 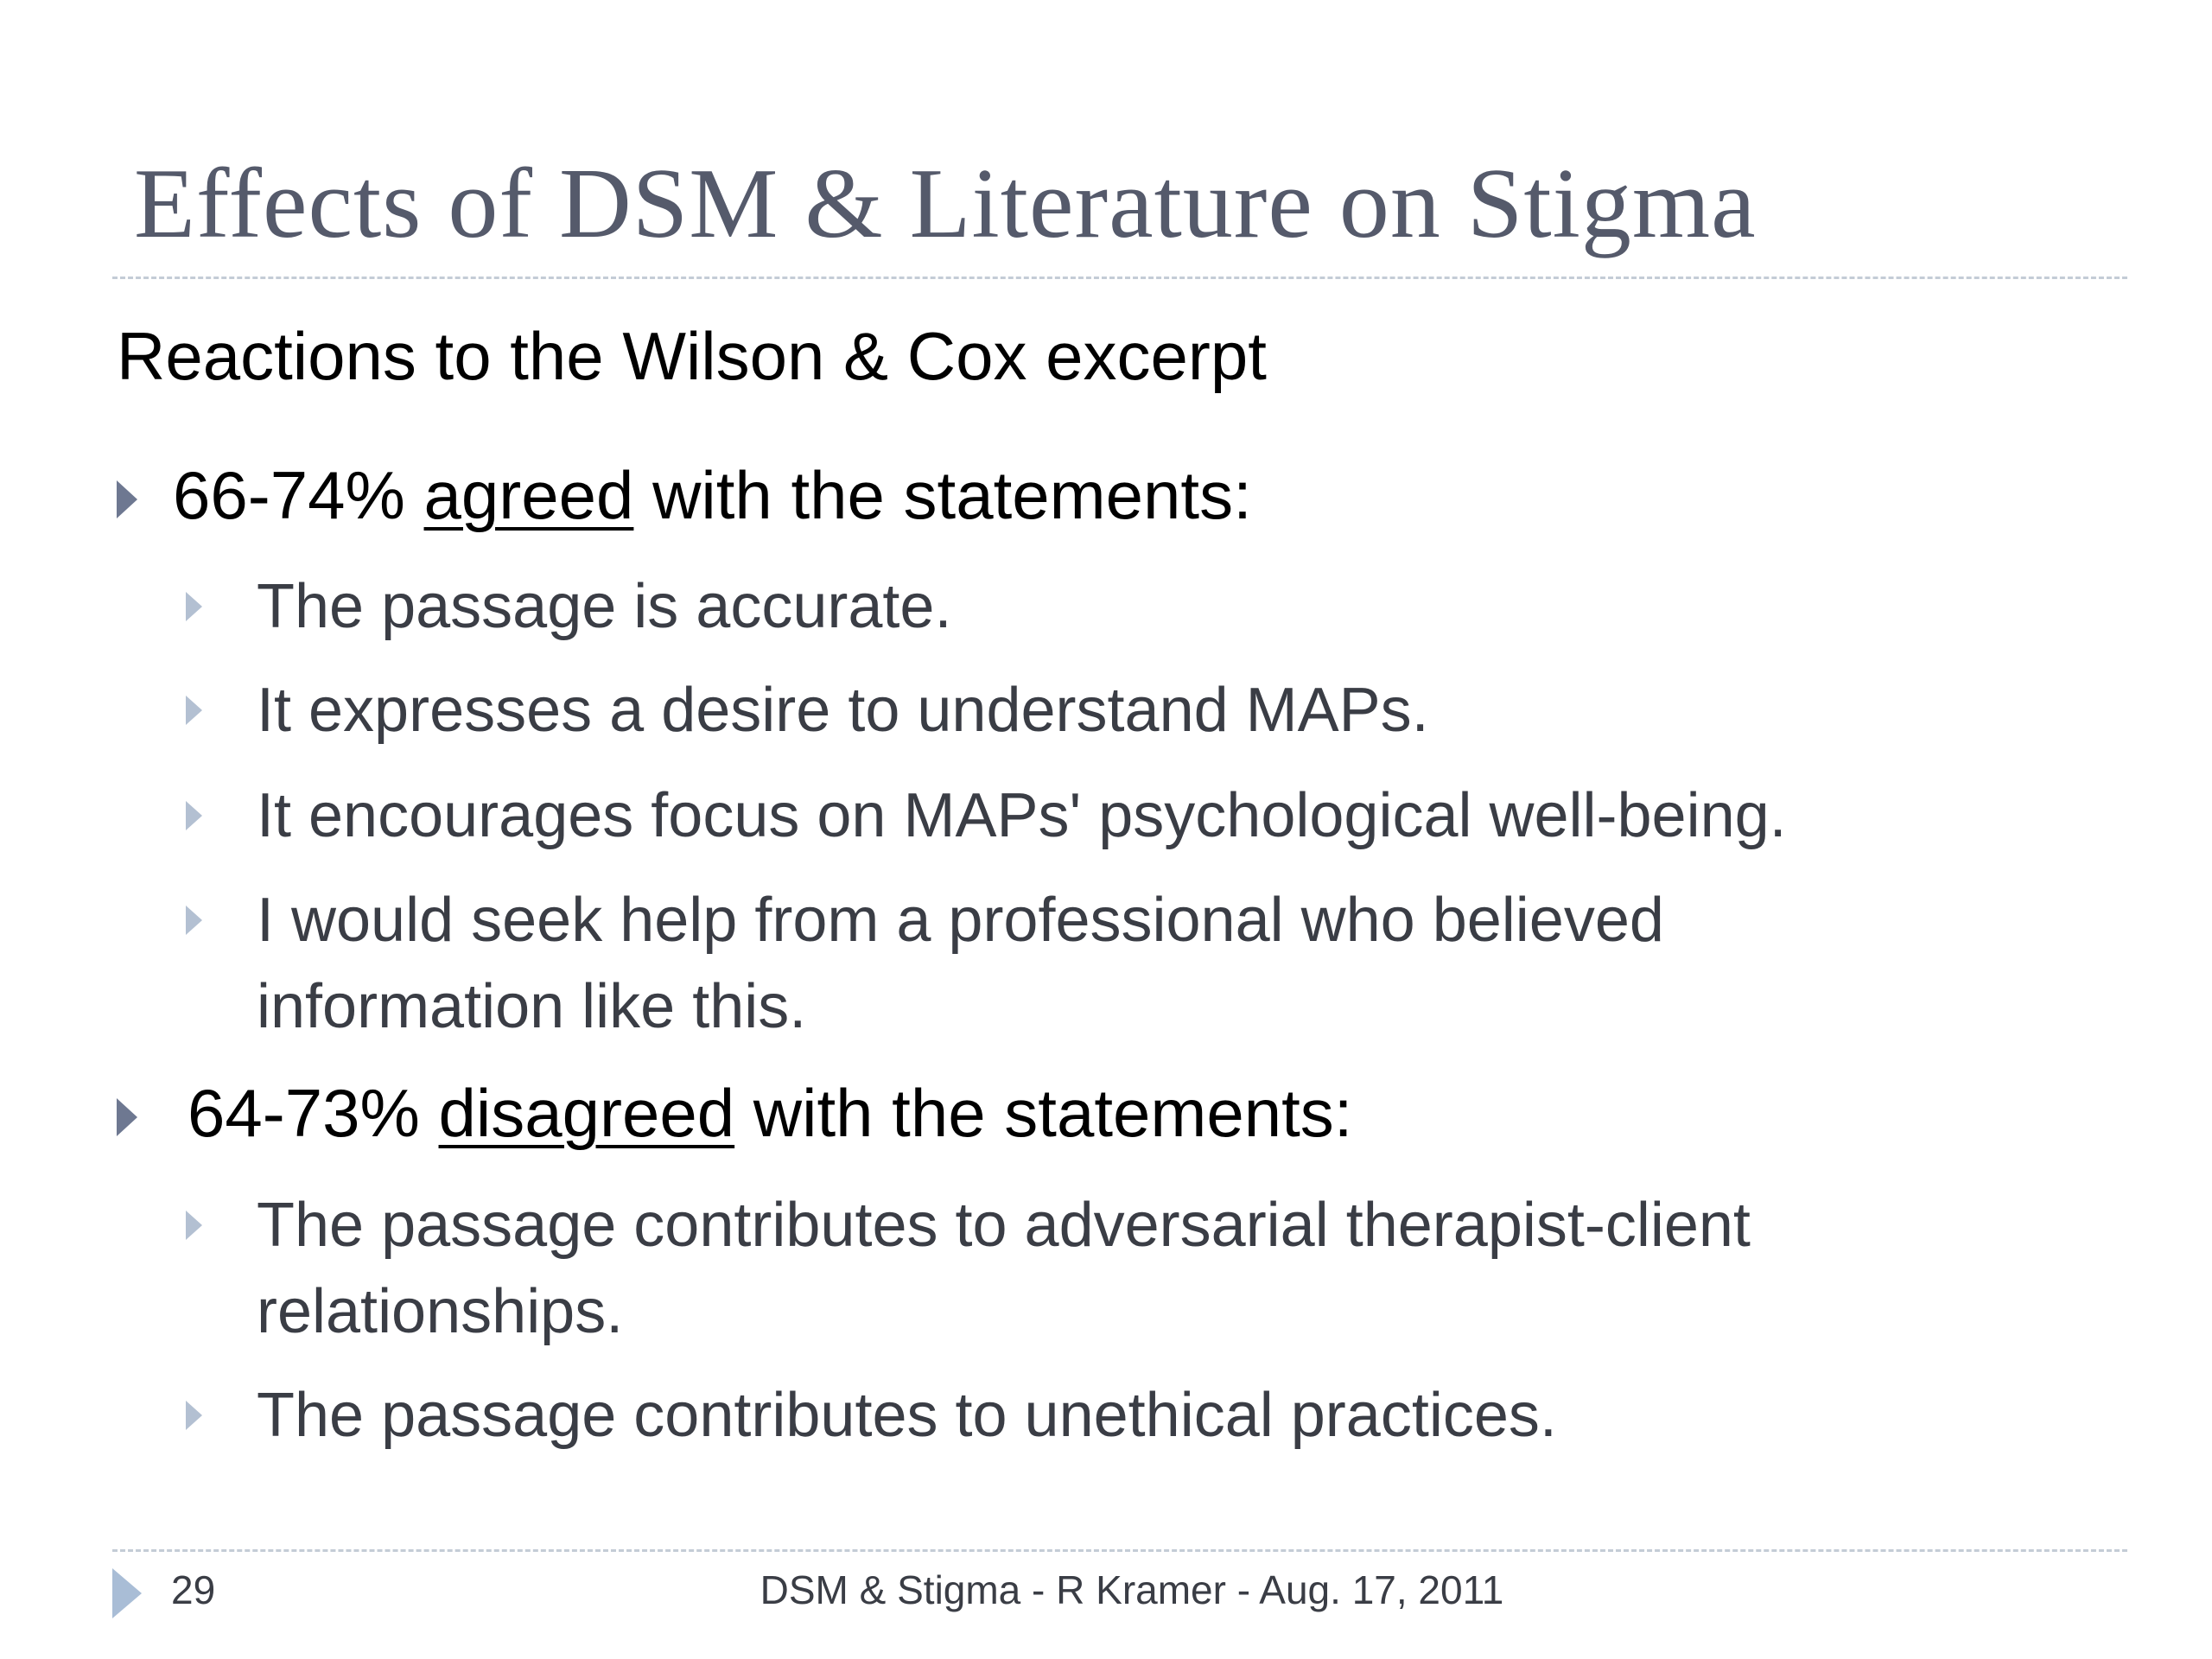 What do you see at coordinates (1119, 1550) in the screenshot?
I see `footer-divider` at bounding box center [1119, 1550].